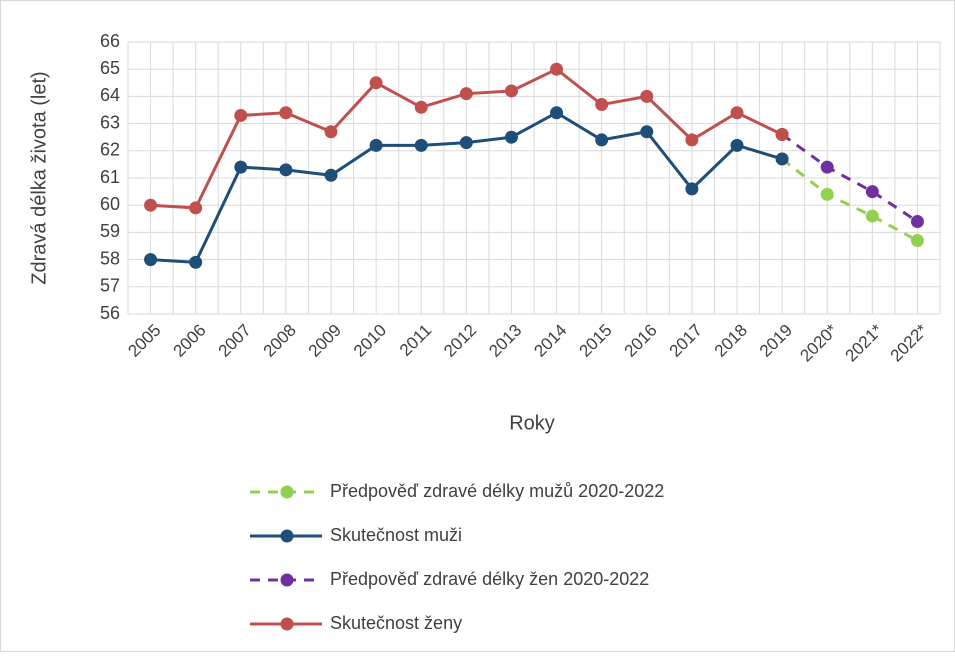  What do you see at coordinates (110, 122) in the screenshot?
I see `y-tick-label: 63` at bounding box center [110, 122].